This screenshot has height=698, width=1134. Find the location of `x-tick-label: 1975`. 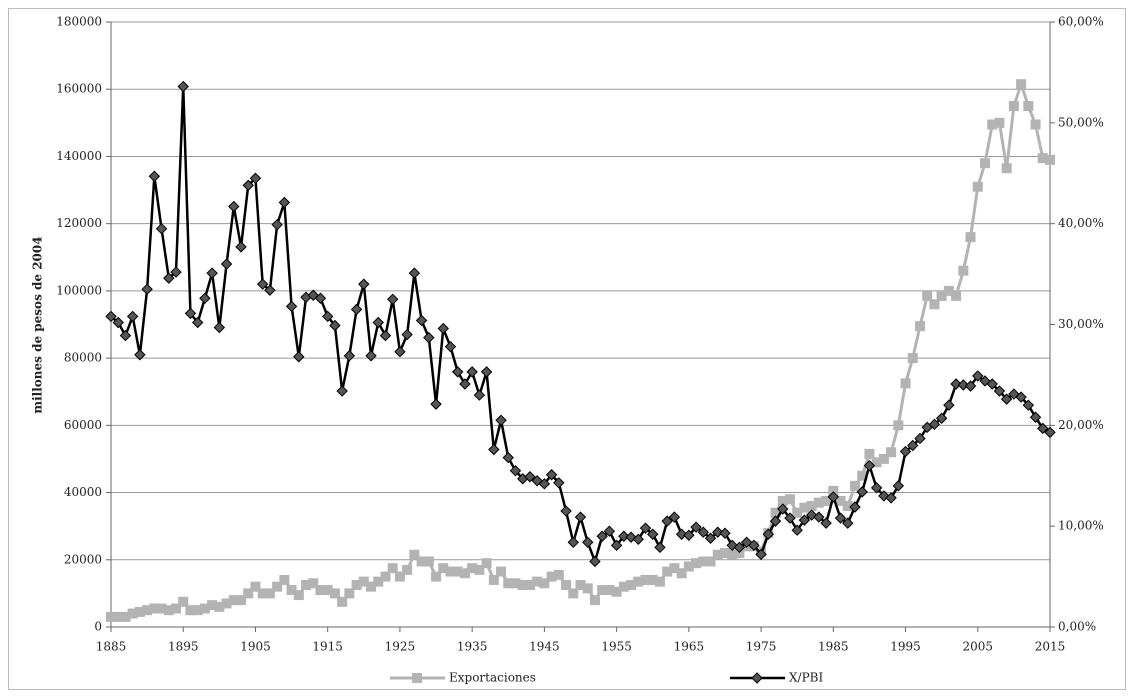

x-tick-label: 1975 is located at coordinates (761, 647).